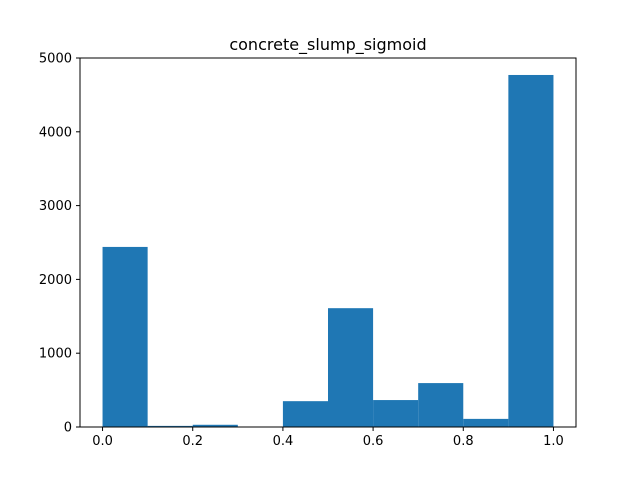 Image resolution: width=640 pixels, height=480 pixels. I want to click on x-tick-label: 0.0, so click(102, 441).